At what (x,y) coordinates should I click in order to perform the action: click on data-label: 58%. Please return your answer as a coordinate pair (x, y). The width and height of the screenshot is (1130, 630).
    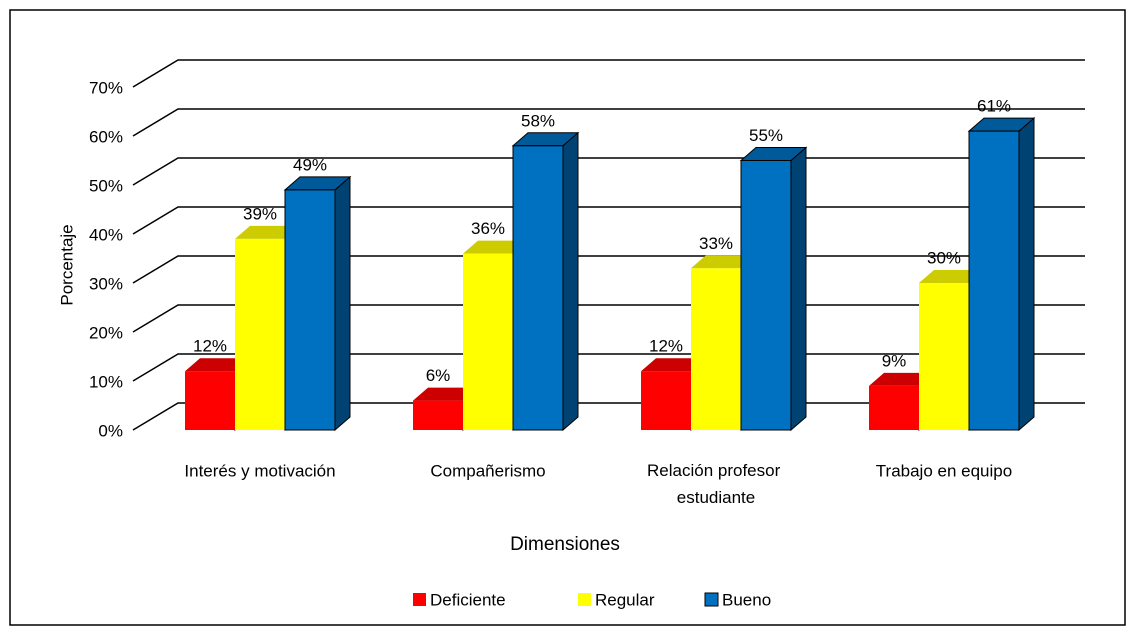
    Looking at the image, I should click on (538, 120).